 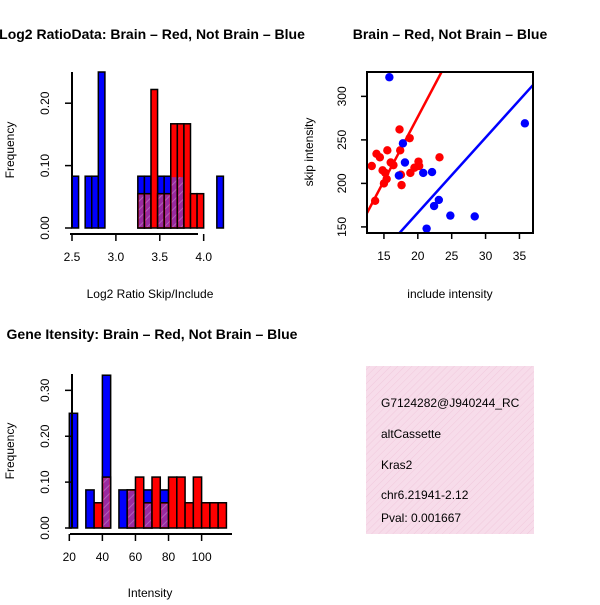 I want to click on intensity-y-label: Frequency, so click(x=10, y=451).